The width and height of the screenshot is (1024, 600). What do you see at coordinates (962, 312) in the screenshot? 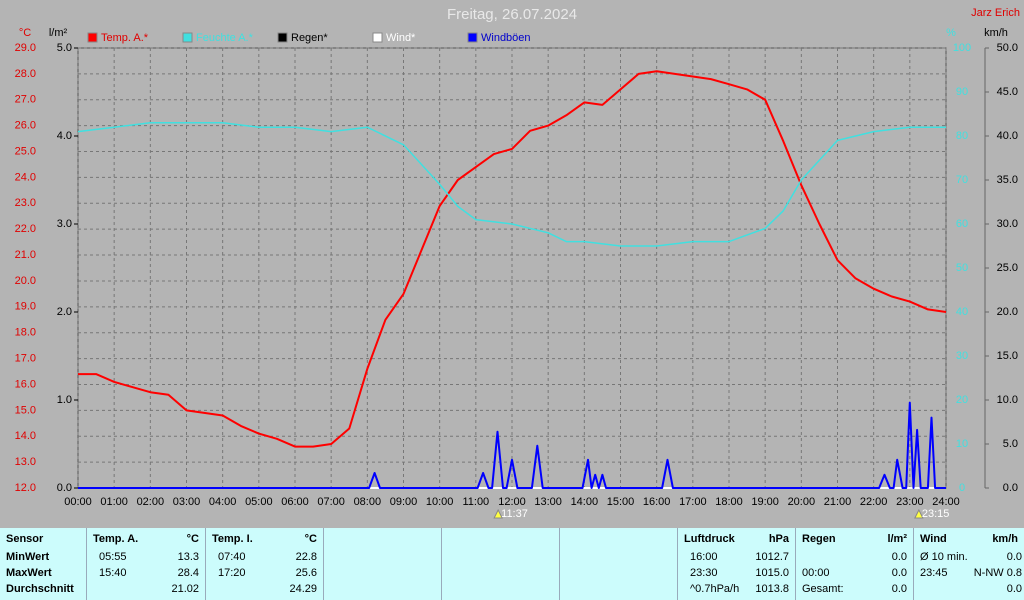
I see `y-tick-label: 40` at bounding box center [962, 312].